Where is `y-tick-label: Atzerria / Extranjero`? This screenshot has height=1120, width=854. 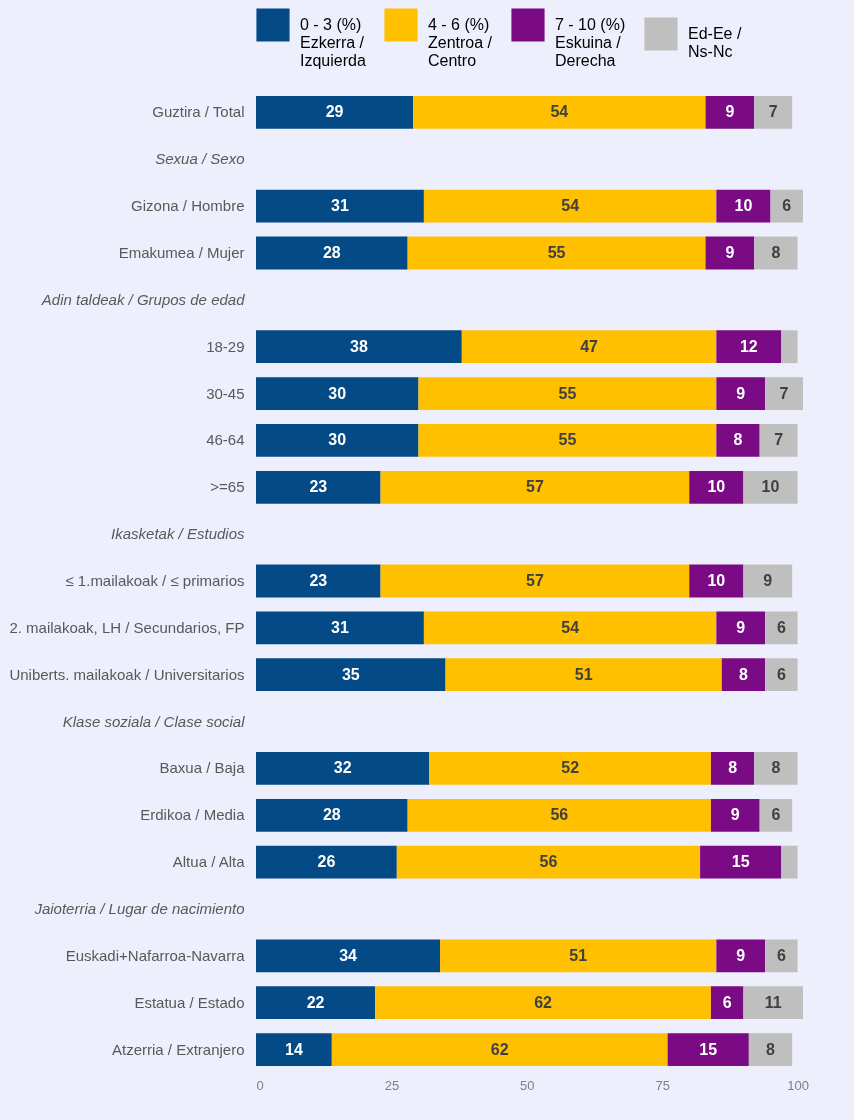 y-tick-label: Atzerria / Extranjero is located at coordinates (178, 1049).